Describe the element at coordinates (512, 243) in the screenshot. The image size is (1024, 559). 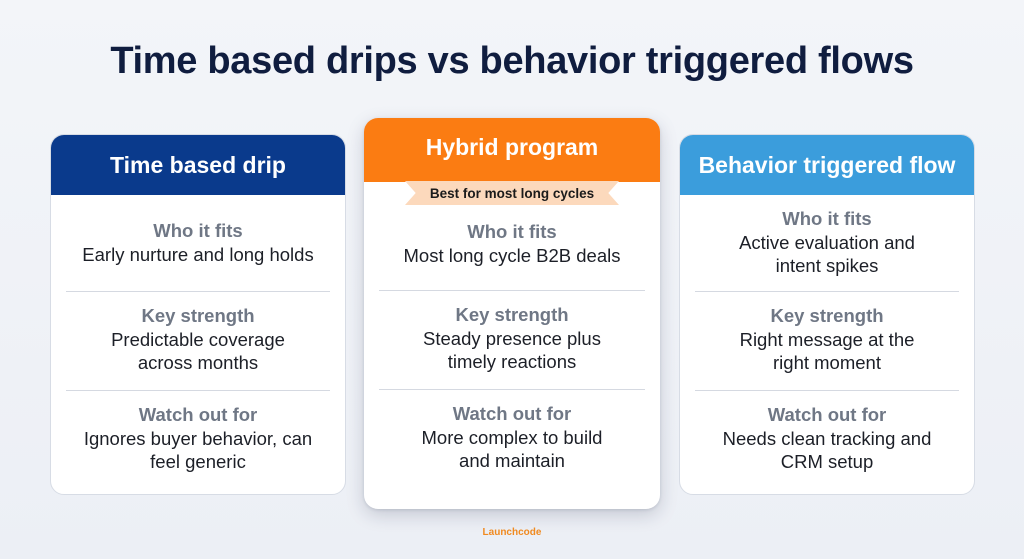
I see `who-section: Who it fits Most long cycle B2B deals` at that location.